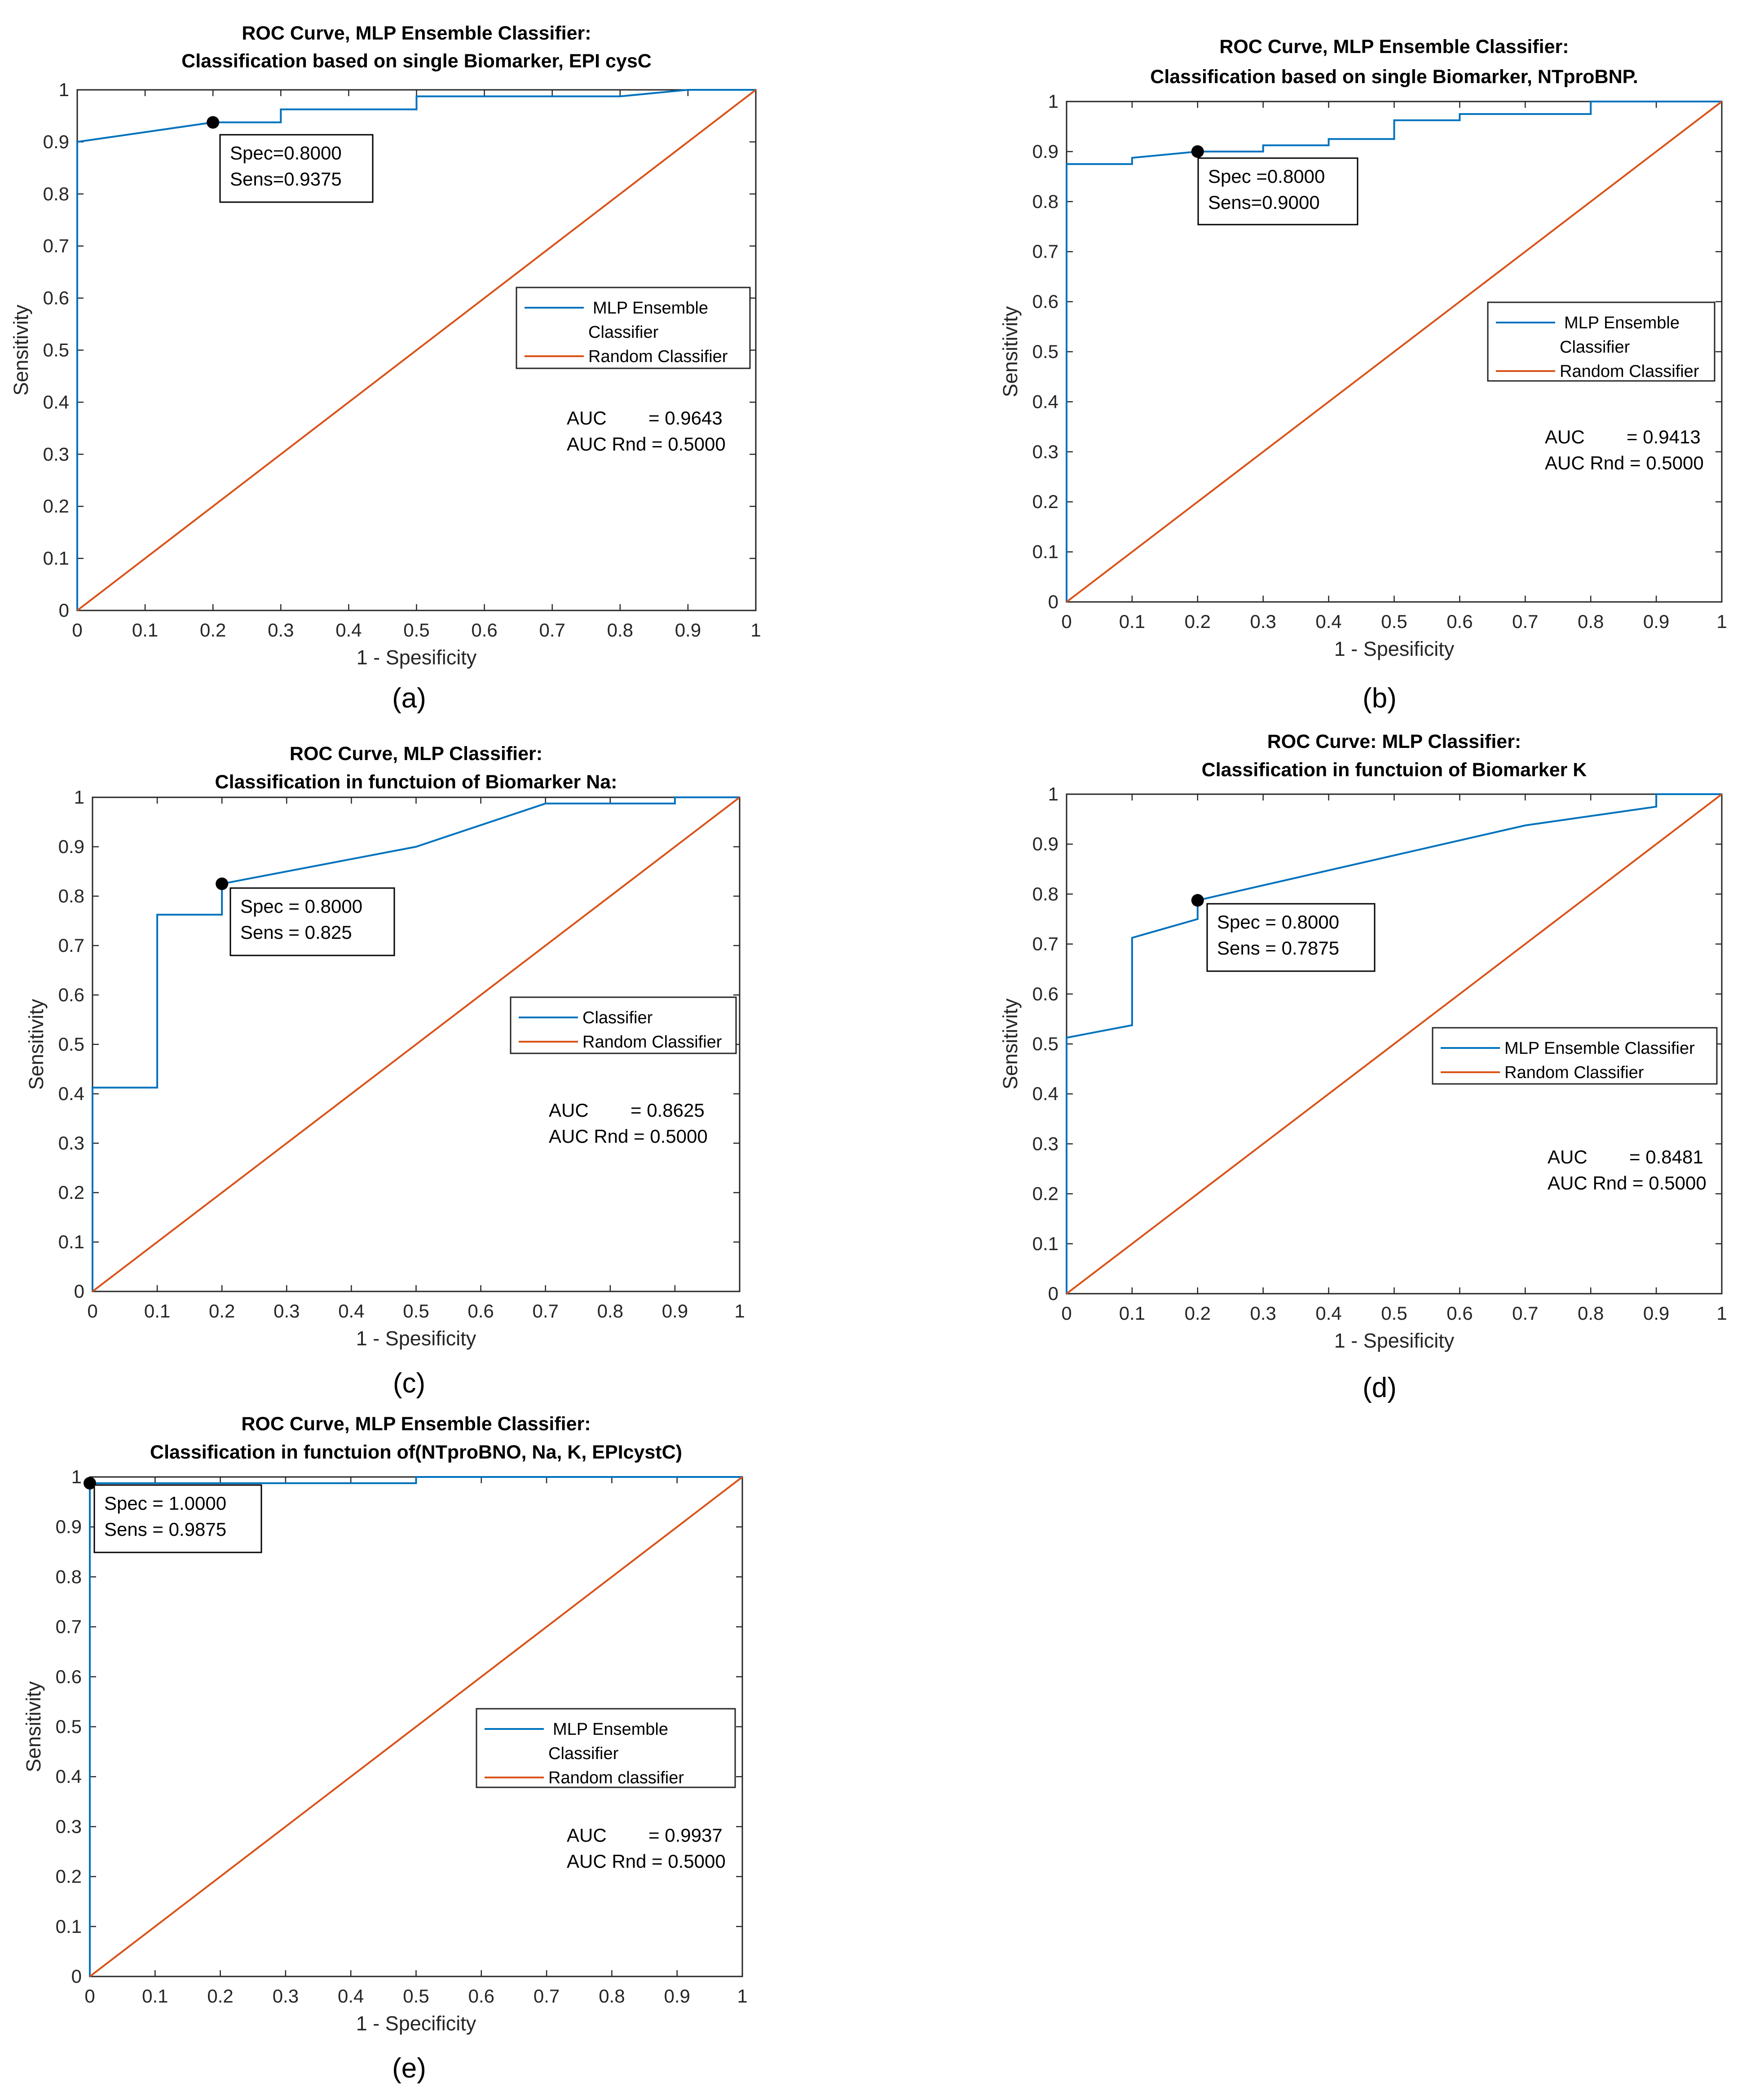 This screenshot has width=1764, height=2100. What do you see at coordinates (165, 1530) in the screenshot?
I see `annotation-text: Sens = 0.9875` at bounding box center [165, 1530].